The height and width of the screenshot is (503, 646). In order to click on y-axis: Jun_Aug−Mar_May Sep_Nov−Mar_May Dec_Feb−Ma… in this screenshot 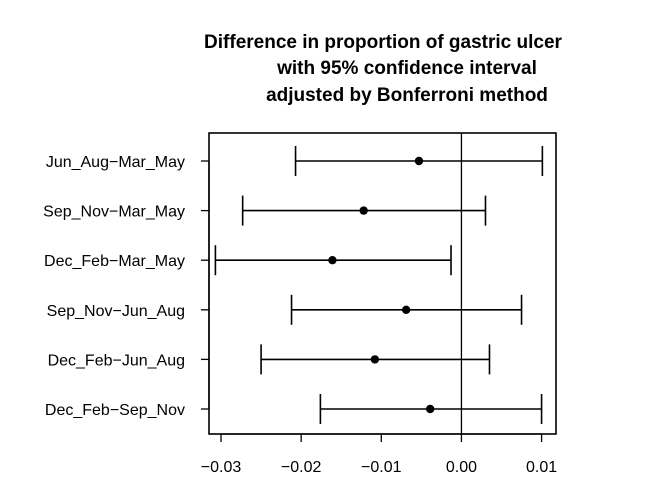, I will do `click(126, 286)`.